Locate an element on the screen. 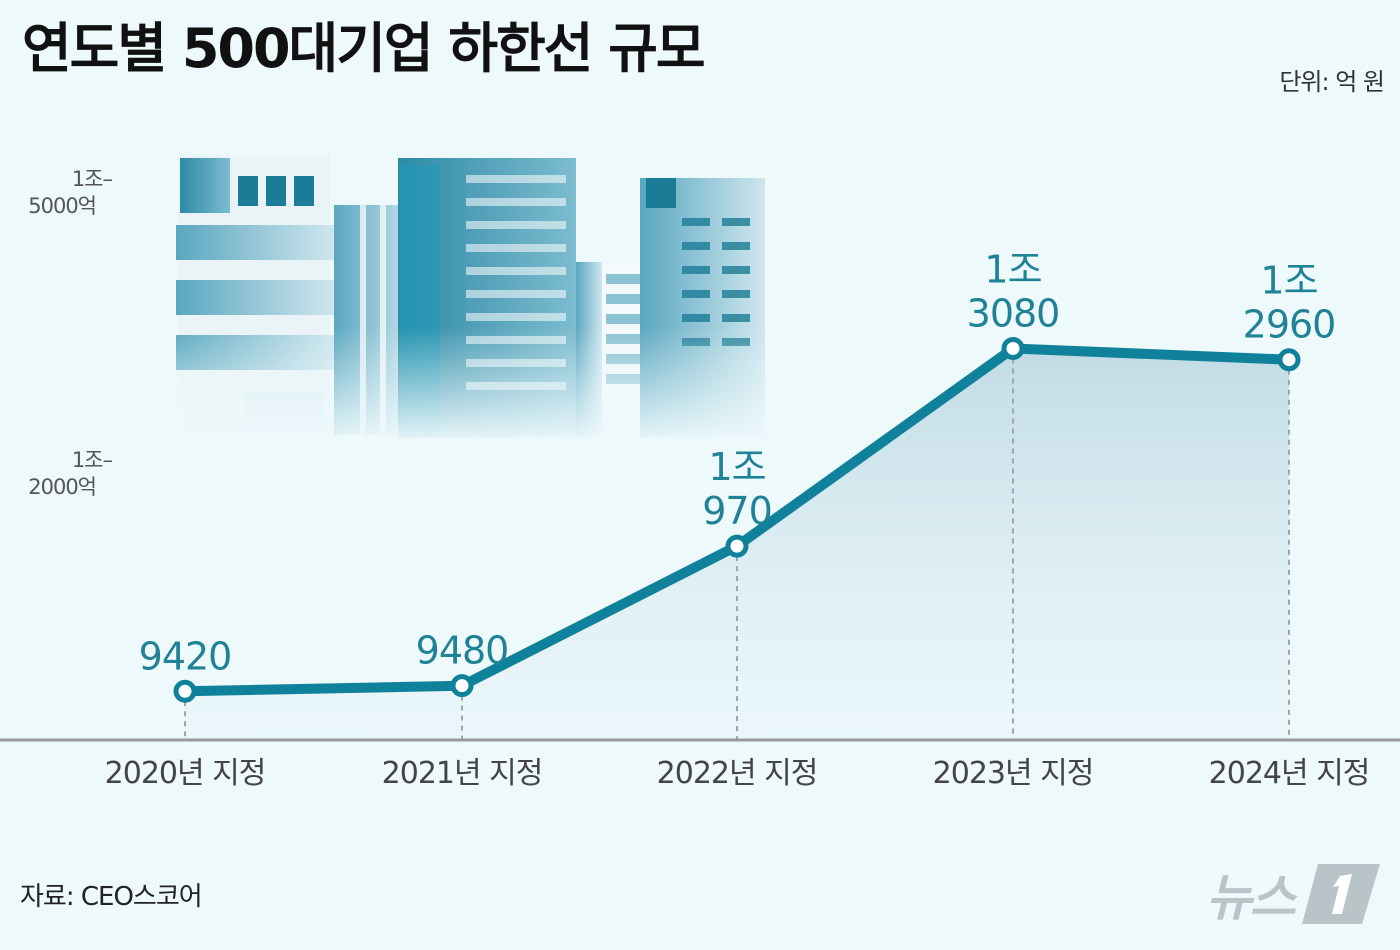 The height and width of the screenshot is (950, 1400). source-note: 자료: CEO스코어 is located at coordinates (111, 897).